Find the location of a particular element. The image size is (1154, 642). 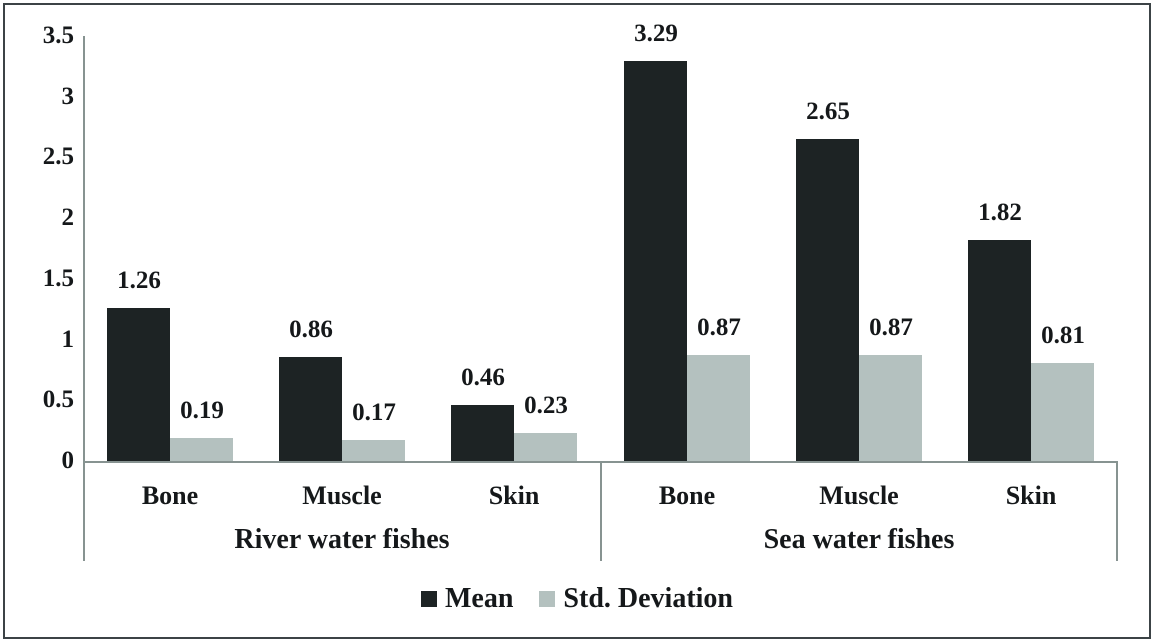

bar-mean-river-water-fishes-bone is located at coordinates (138, 384).